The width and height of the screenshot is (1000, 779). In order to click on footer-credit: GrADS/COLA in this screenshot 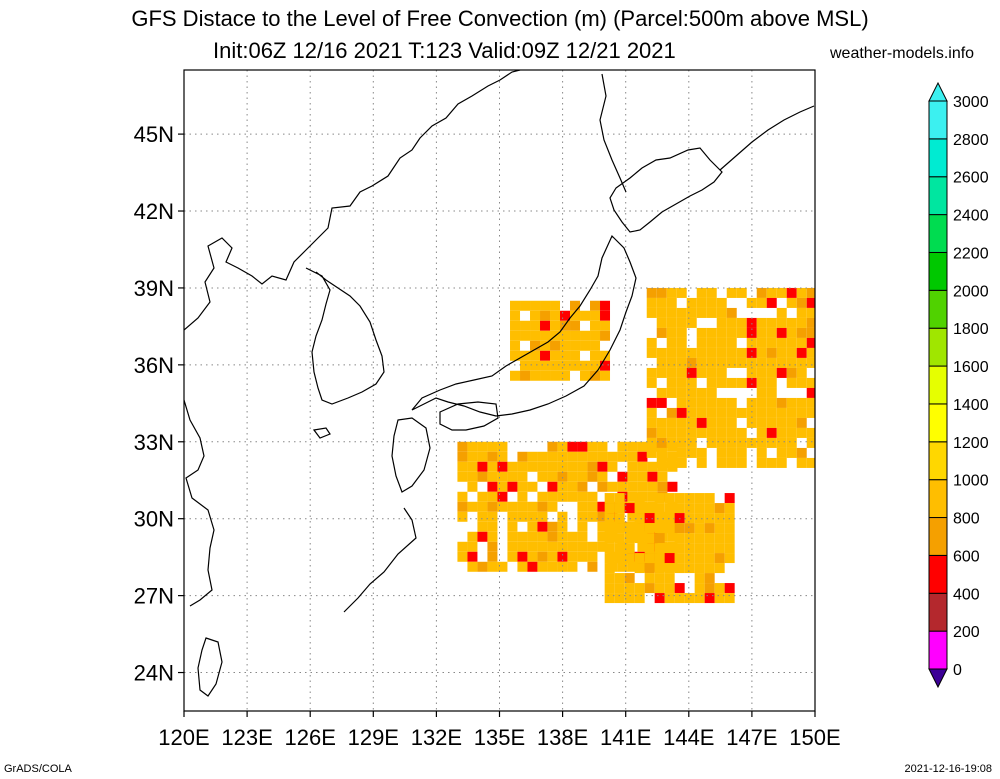, I will do `click(38, 769)`.